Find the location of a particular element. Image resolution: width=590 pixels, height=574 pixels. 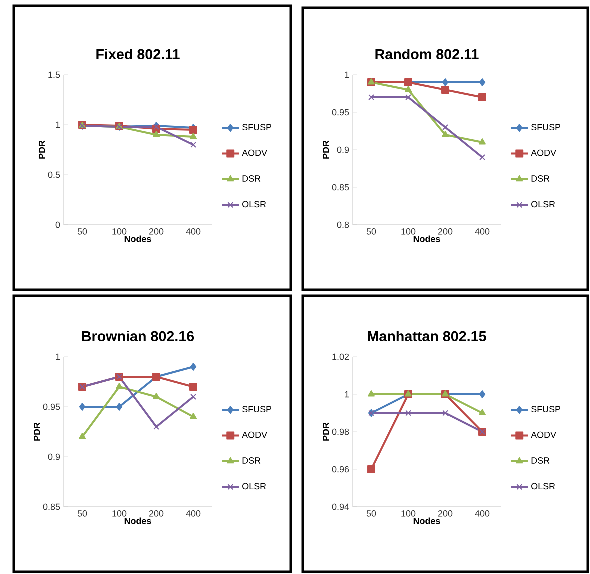

chart-title: Brownian 802.16 is located at coordinates (138, 336).